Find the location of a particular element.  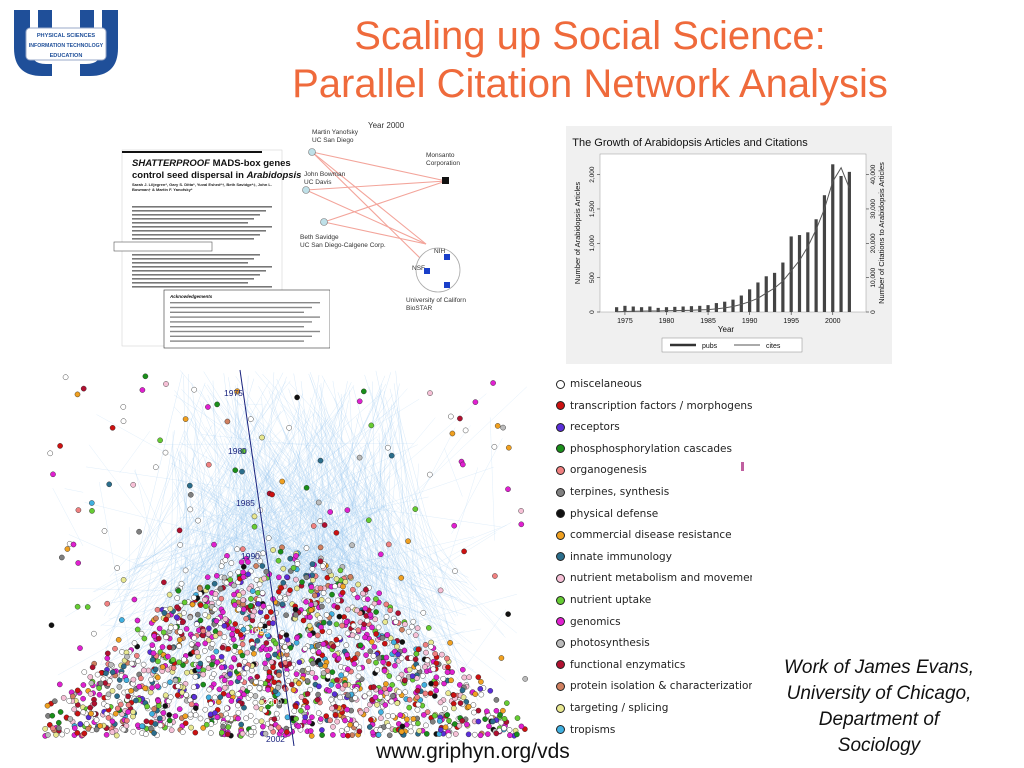

legend-label: photosynthesis is located at coordinates (610, 643).